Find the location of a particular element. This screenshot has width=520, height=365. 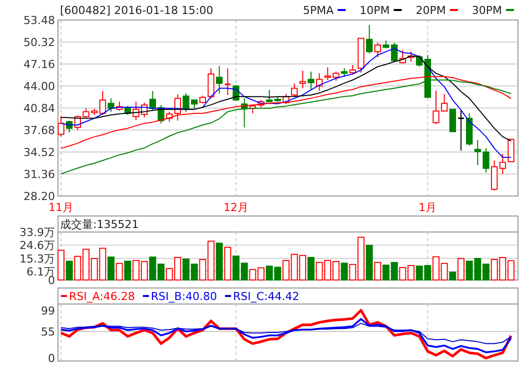

y-tick-label: 24.6万 is located at coordinates (37, 245).